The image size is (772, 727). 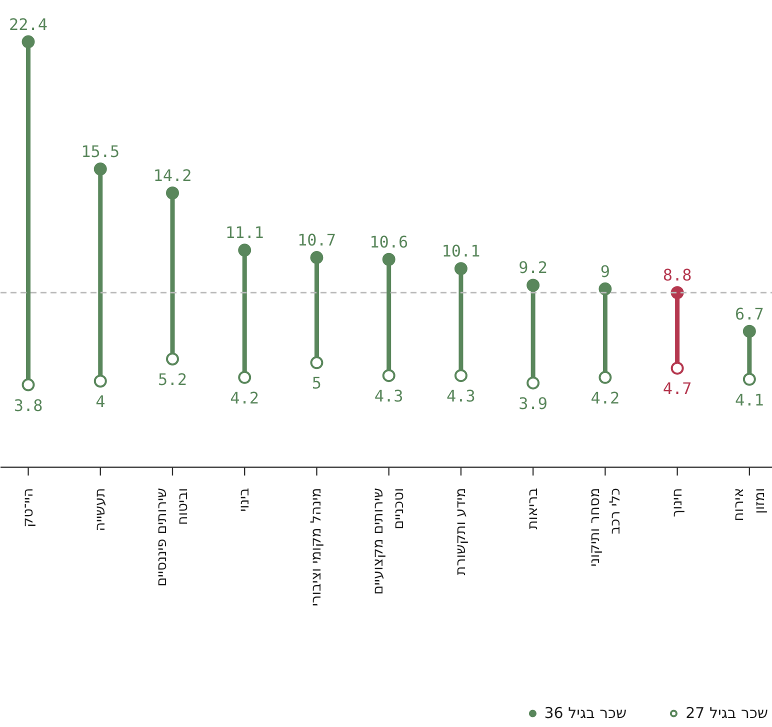 I want to click on data-label: 4, so click(x=101, y=402).